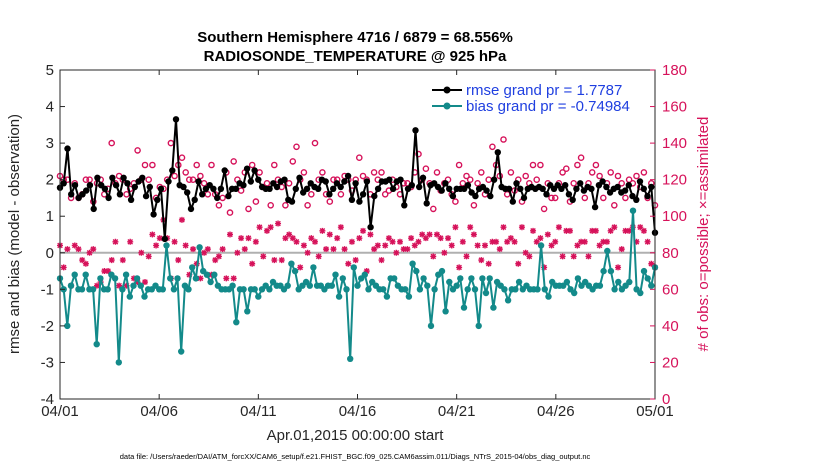  I want to click on y-left-tick-label: -1, so click(47, 289).